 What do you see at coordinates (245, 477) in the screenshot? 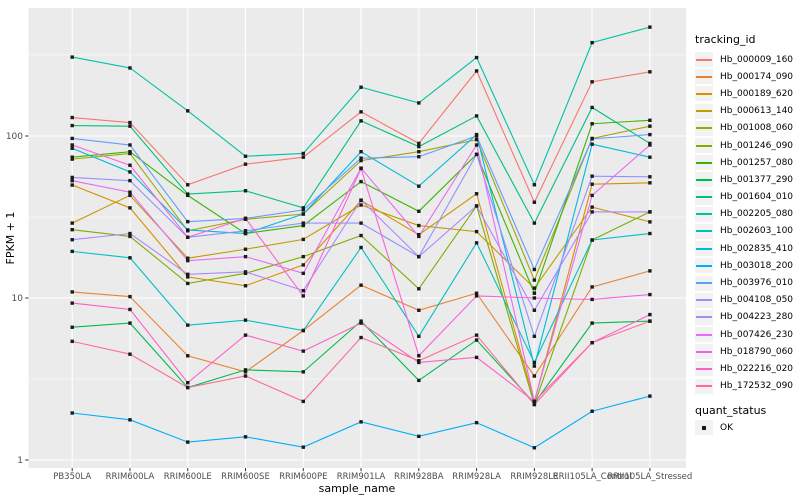
I see `x-tick-label: RRIM600SE` at bounding box center [245, 477].